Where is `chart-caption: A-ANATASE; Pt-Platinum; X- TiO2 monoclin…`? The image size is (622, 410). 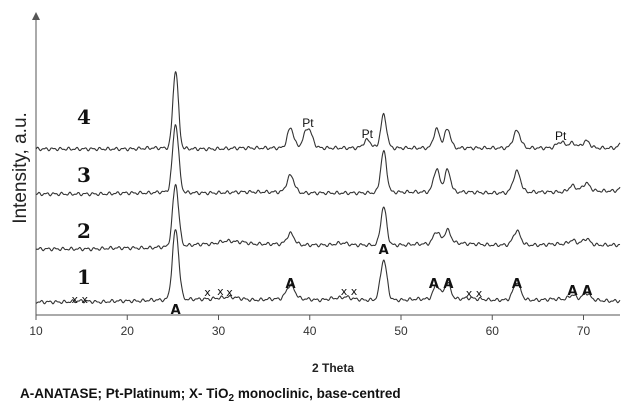 chart-caption: A-ANATASE; Pt-Platinum; X- TiO2 monoclin… is located at coordinates (210, 395).